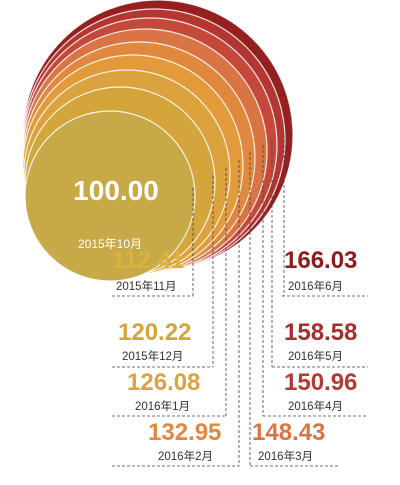 The width and height of the screenshot is (400, 485). I want to click on category-label-6: 2016年4月, so click(315, 406).